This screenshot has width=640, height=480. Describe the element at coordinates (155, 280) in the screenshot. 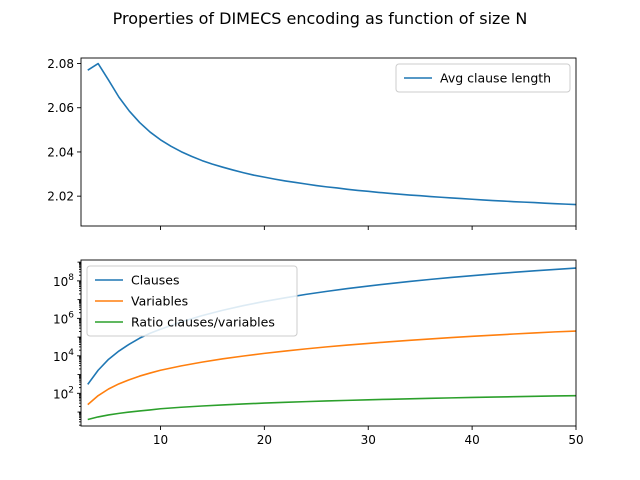

I see `legend-label: Clauses` at that location.